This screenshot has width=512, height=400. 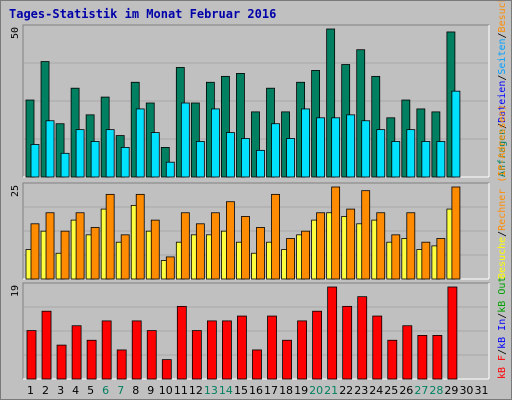 I want to click on day-label: 16, so click(x=256, y=390).